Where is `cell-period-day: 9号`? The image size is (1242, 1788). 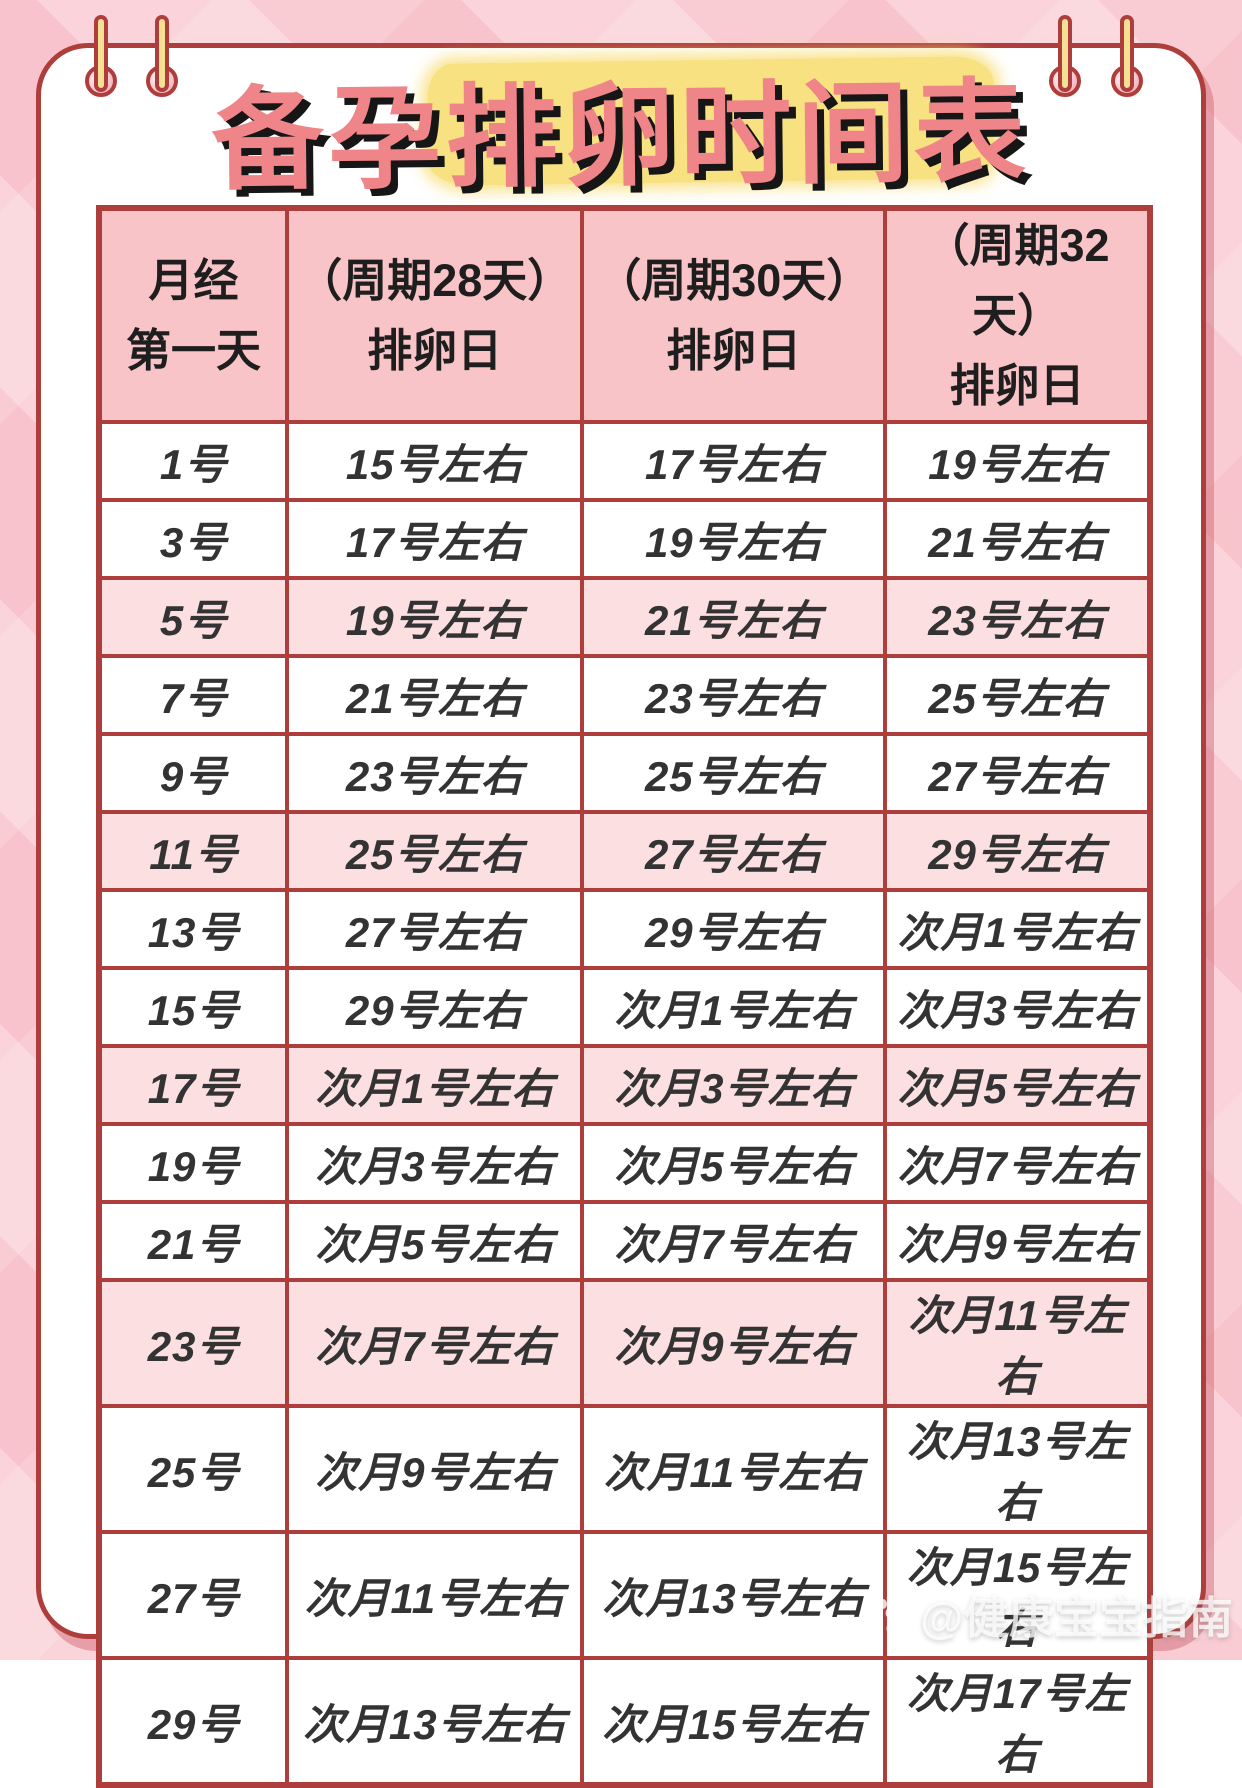 cell-period-day: 9号 is located at coordinates (193, 773).